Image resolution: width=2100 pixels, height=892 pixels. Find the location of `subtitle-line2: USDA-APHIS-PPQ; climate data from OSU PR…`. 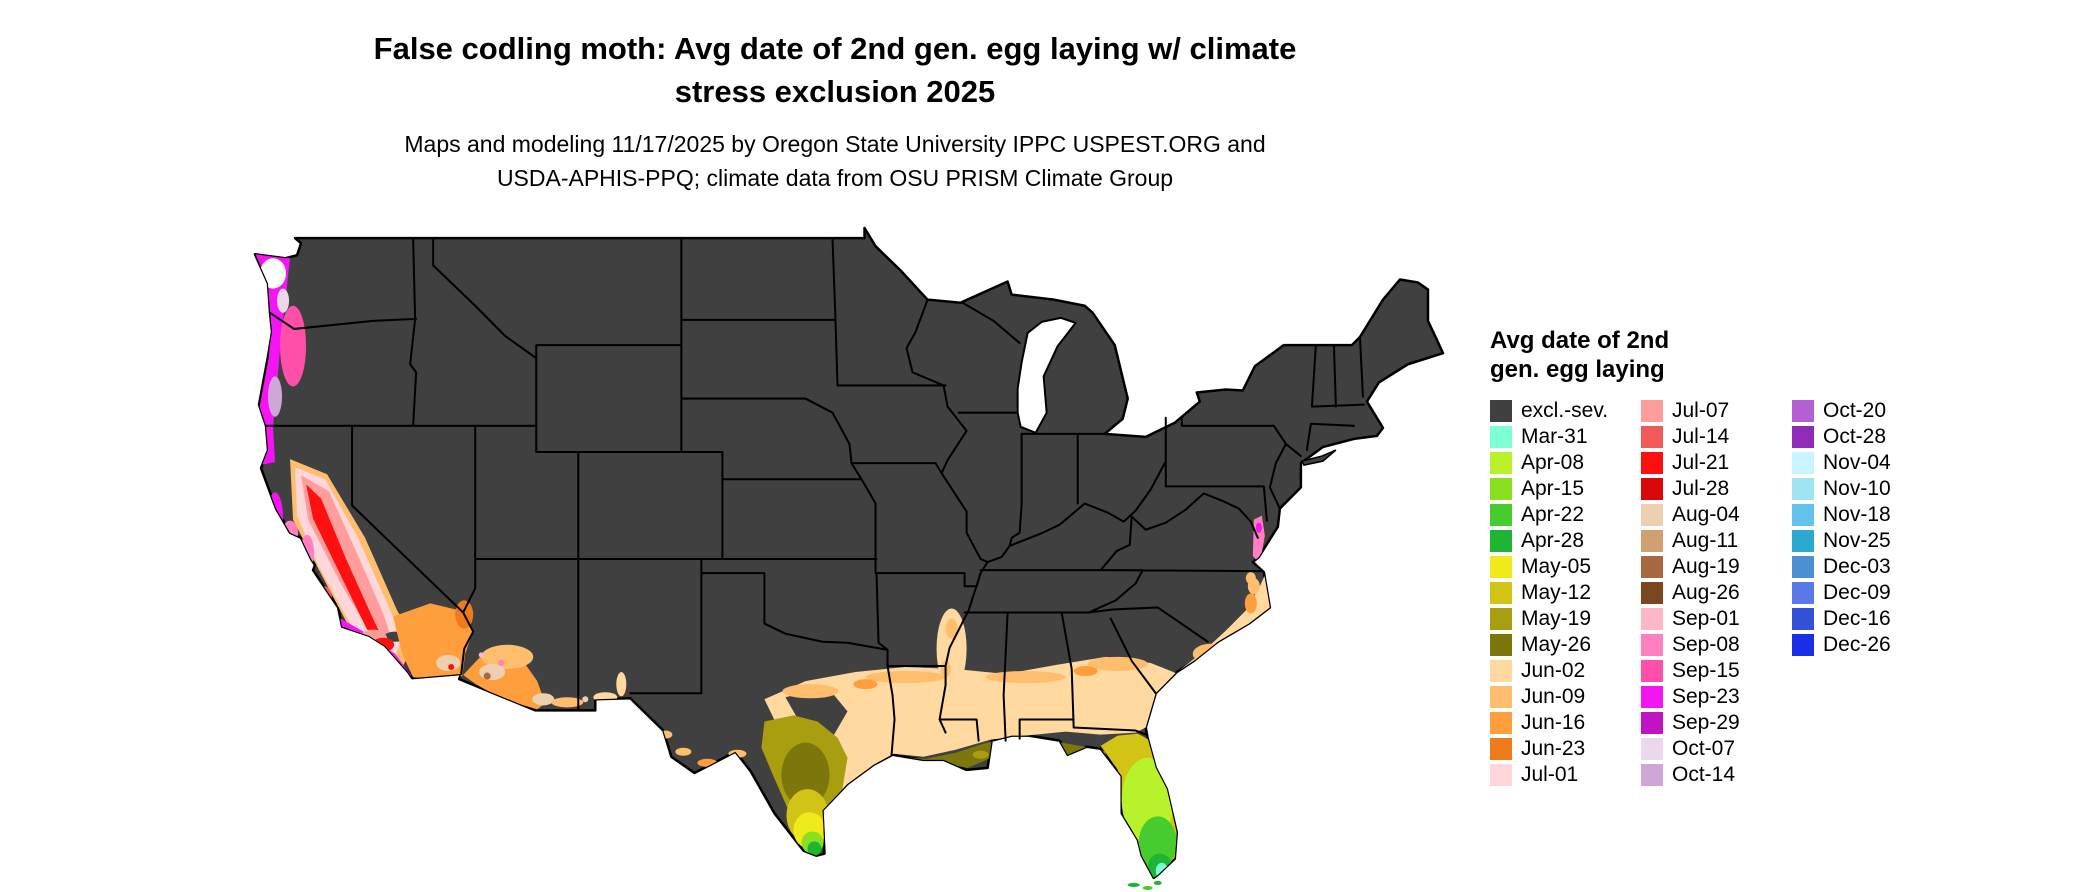

subtitle-line2: USDA-APHIS-PPQ; climate data from OSU PR… is located at coordinates (835, 178).